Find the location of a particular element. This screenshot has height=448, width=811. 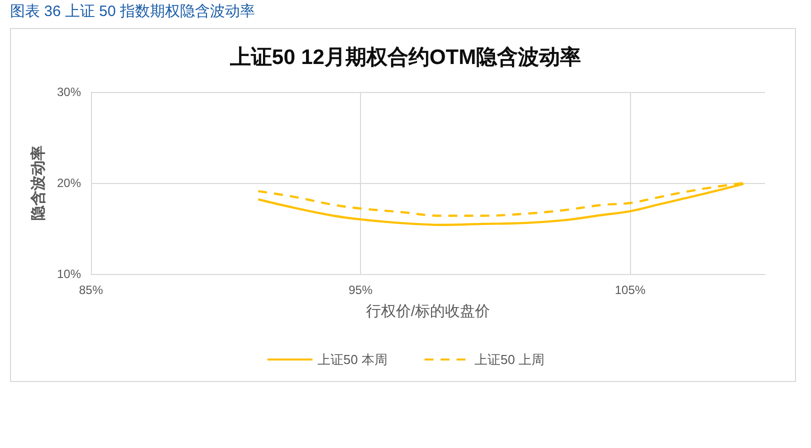

x-axis-title: 行权价/标的收盘价 is located at coordinates (428, 311).